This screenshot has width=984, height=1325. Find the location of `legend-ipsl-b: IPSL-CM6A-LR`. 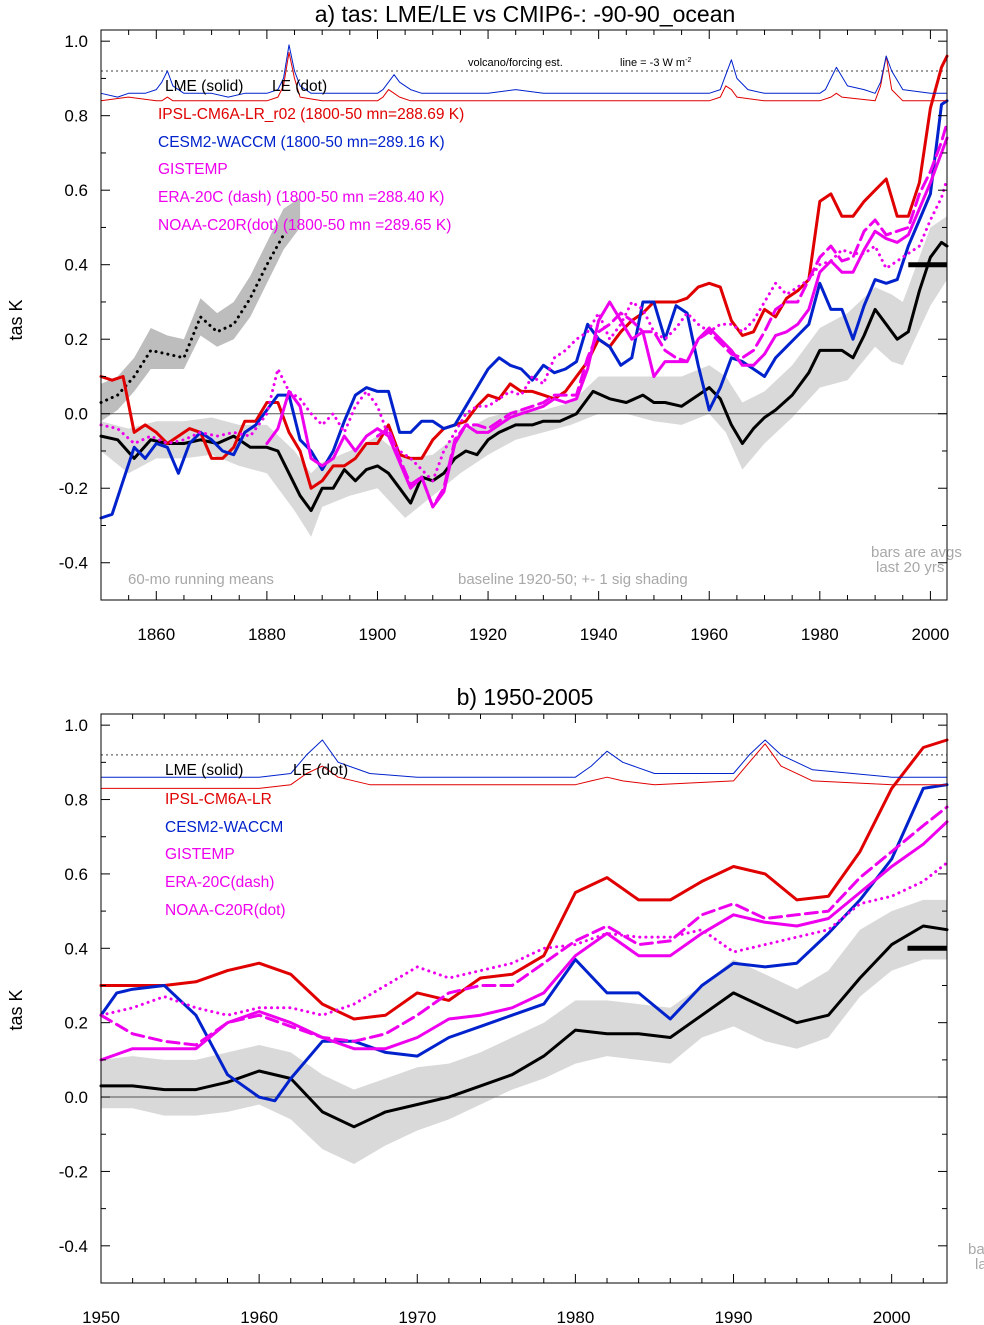

legend-ipsl-b: IPSL-CM6A-LR is located at coordinates (218, 799).